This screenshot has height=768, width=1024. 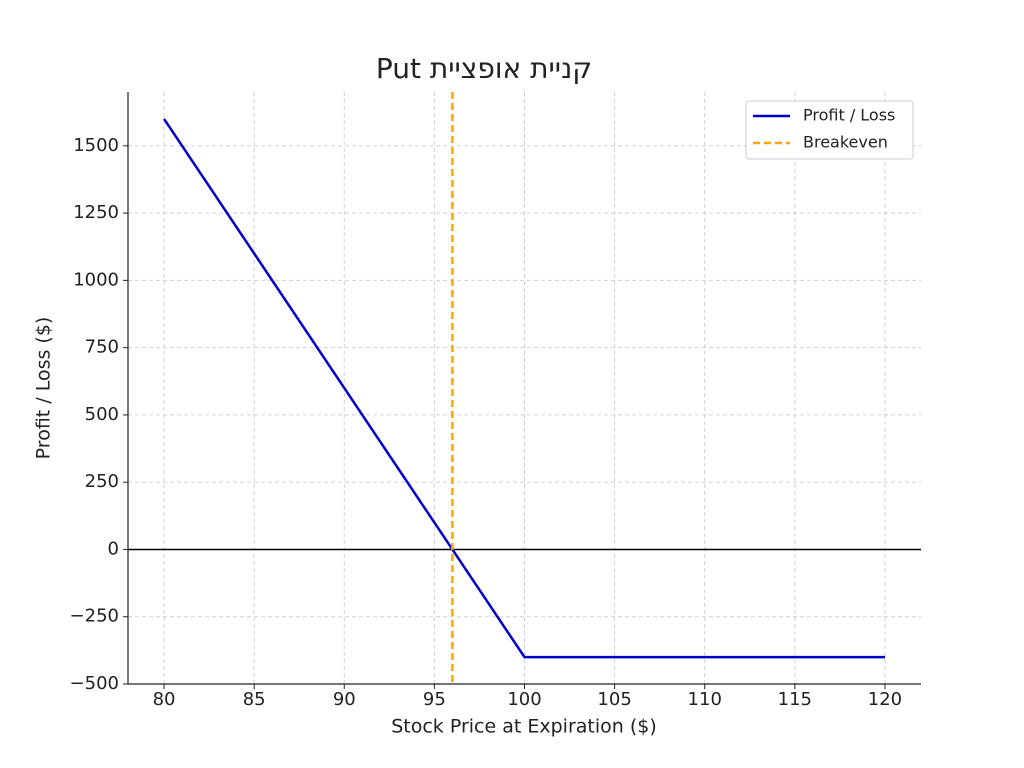 I want to click on legend-label: Breakeven, so click(x=845, y=142).